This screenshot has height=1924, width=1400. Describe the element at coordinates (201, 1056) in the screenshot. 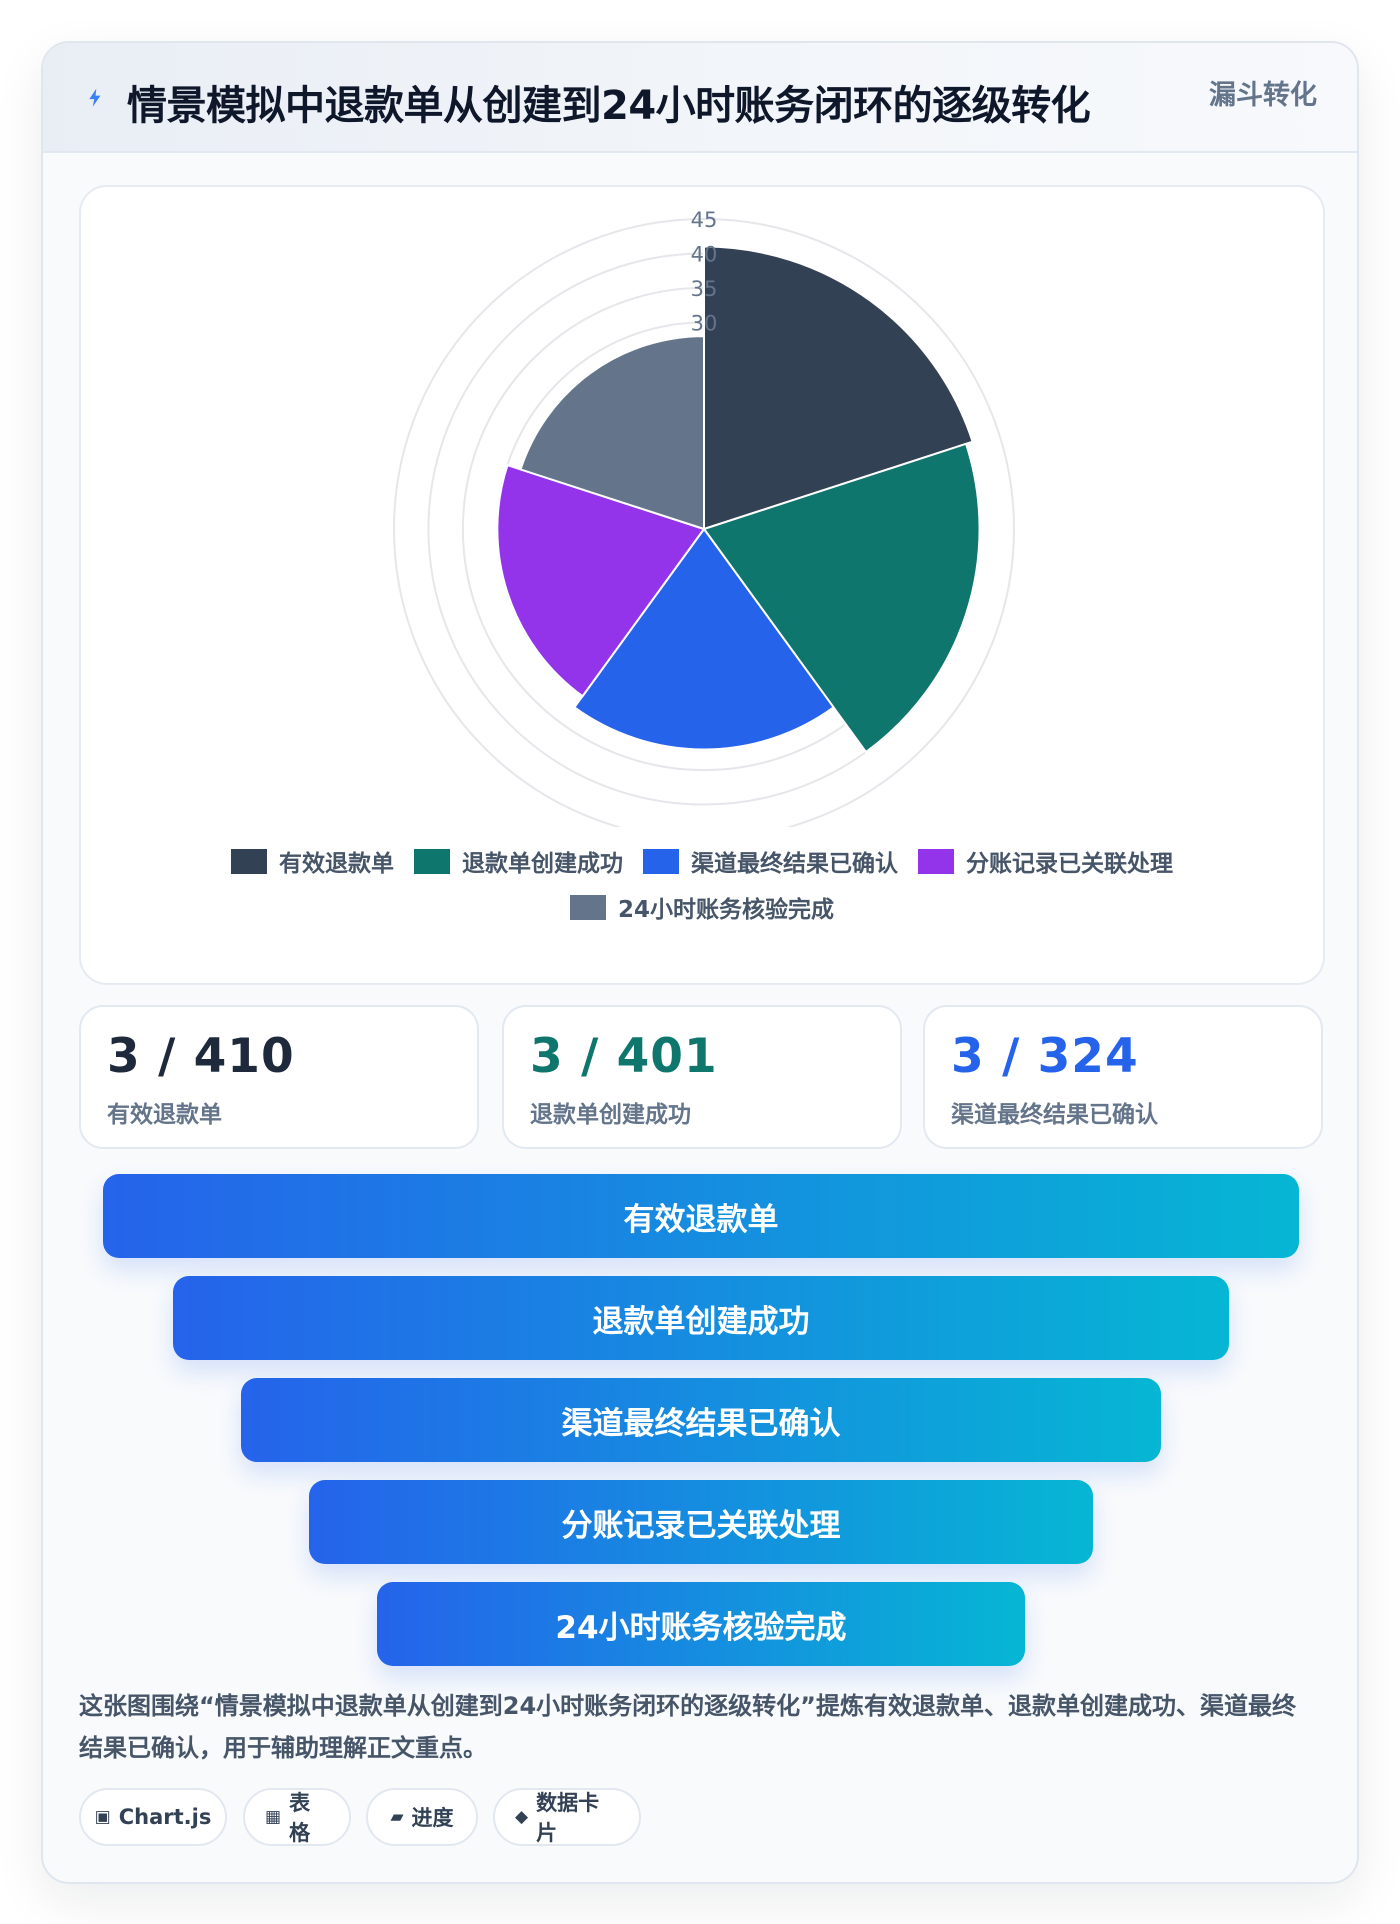

I see `stat-value: 3 / 410` at that location.